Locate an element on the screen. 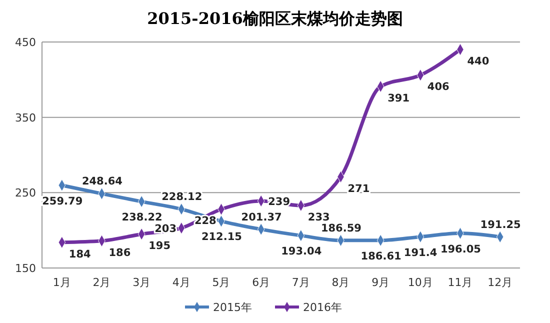 The image size is (550, 323). x-tick-label: 4月 is located at coordinates (181, 282).